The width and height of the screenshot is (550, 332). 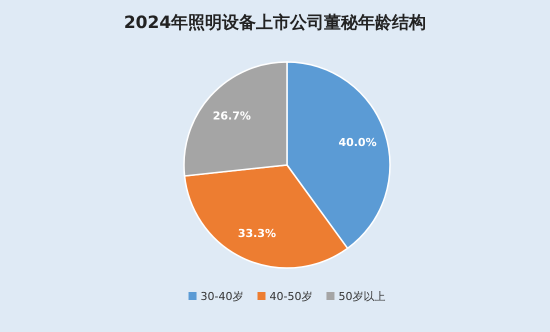 I want to click on data-label: 26.7%, so click(x=231, y=115).